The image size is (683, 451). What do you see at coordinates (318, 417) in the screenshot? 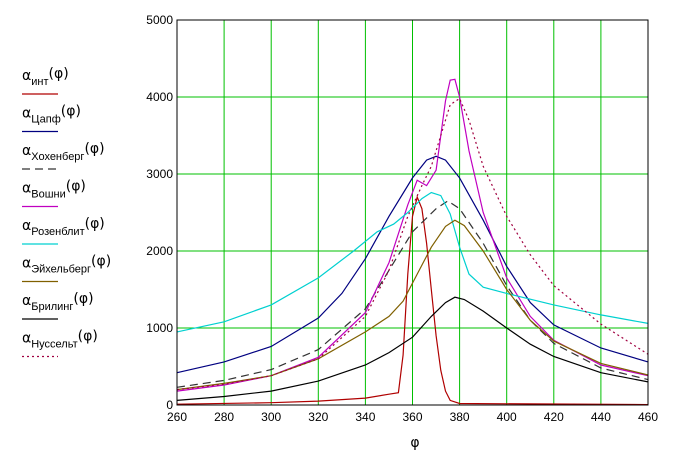
I see `x-tick-label: 320` at bounding box center [318, 417].